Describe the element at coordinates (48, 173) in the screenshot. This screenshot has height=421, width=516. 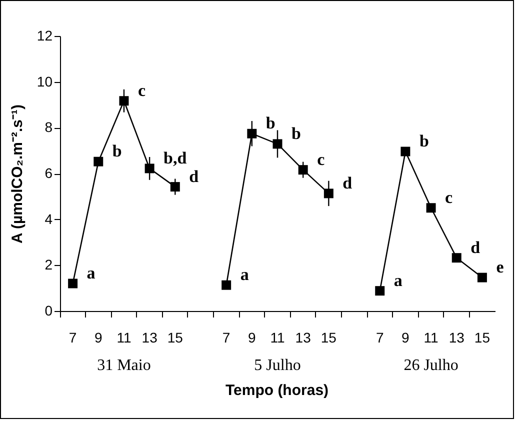
I see `y-tick-label: 6` at that location.